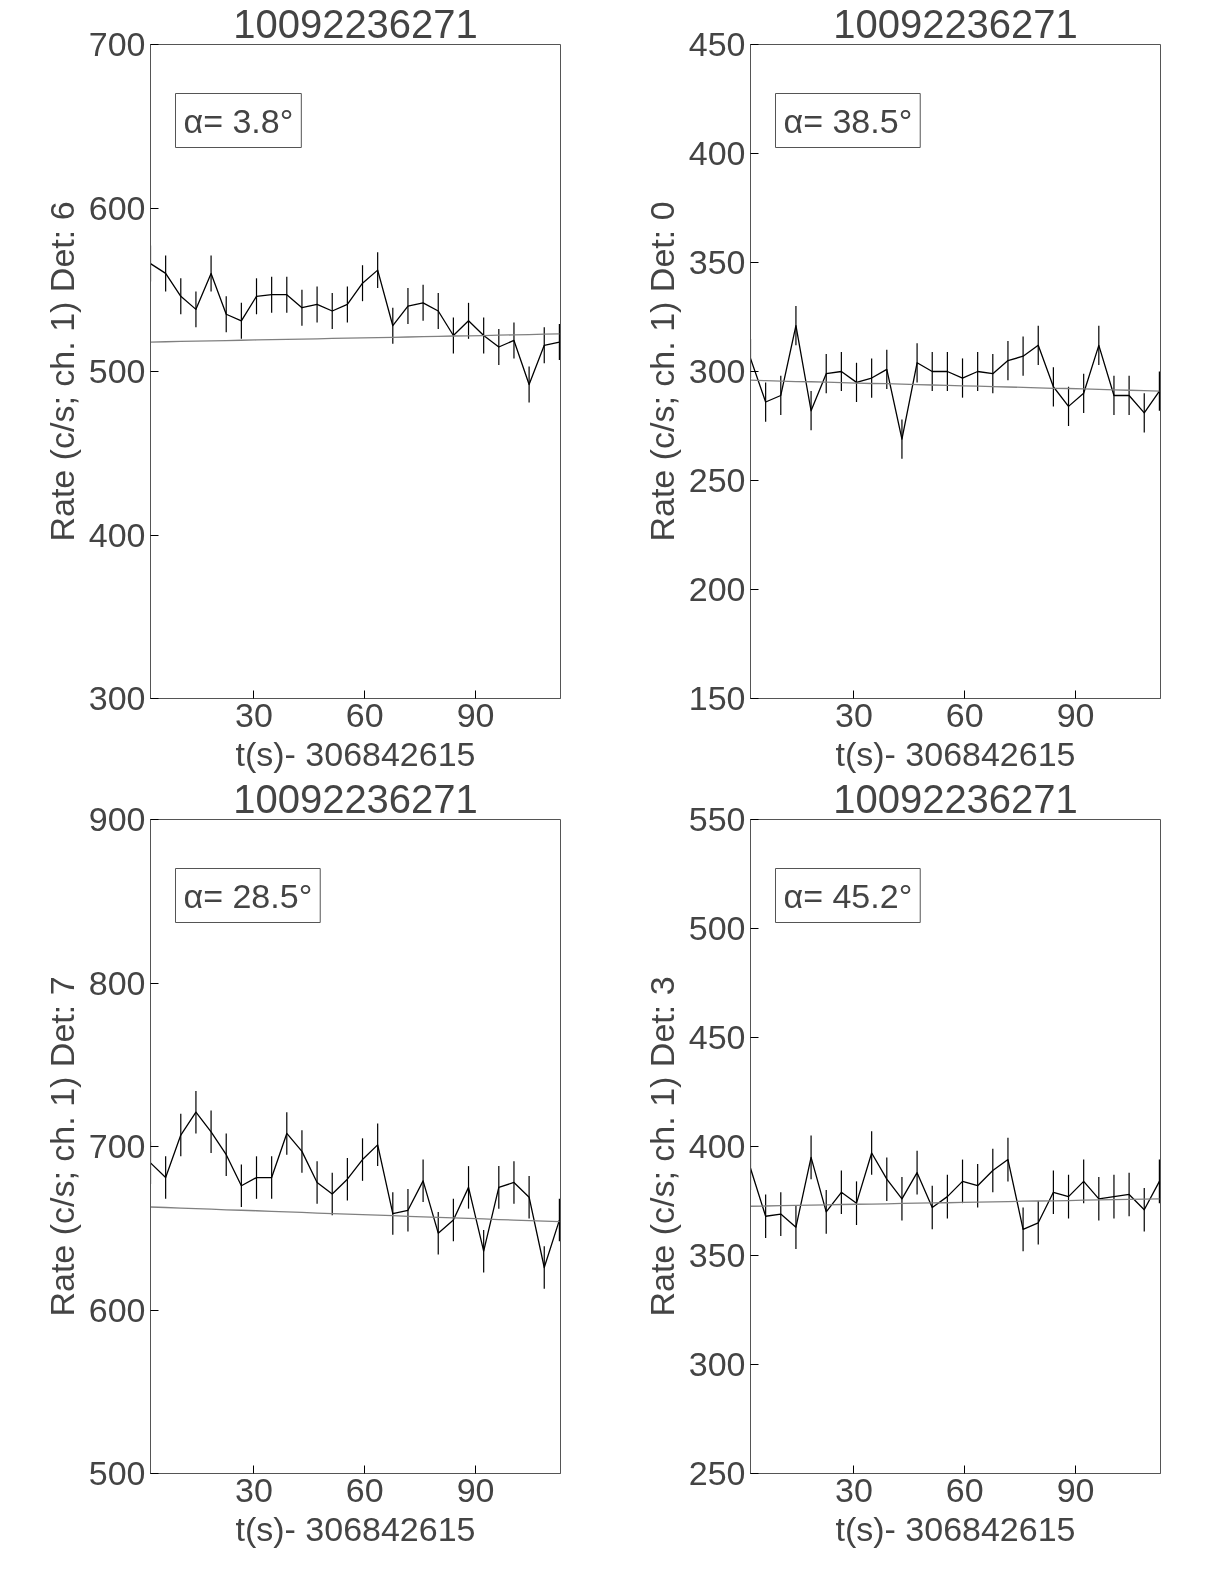  I want to click on y-tick-label: 550, so click(717, 819).